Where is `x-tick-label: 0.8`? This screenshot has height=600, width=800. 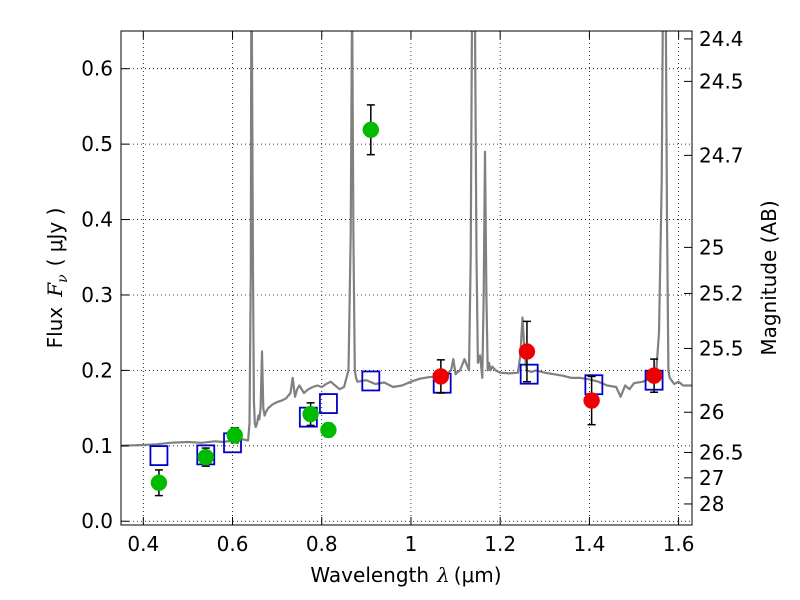
x-tick-label: 0.8 is located at coordinates (322, 544).